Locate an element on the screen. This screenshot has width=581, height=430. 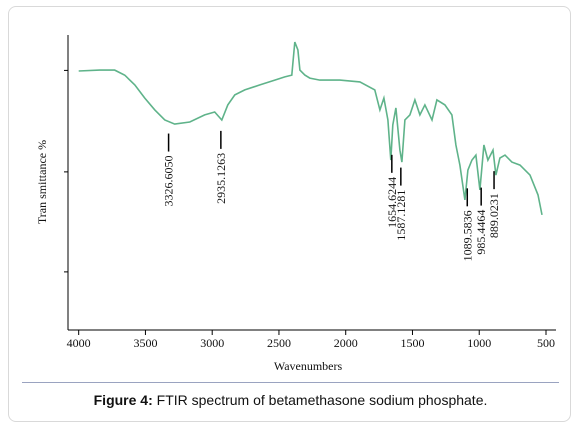
y-axis-label: Tran smittance % is located at coordinates (42, 182).